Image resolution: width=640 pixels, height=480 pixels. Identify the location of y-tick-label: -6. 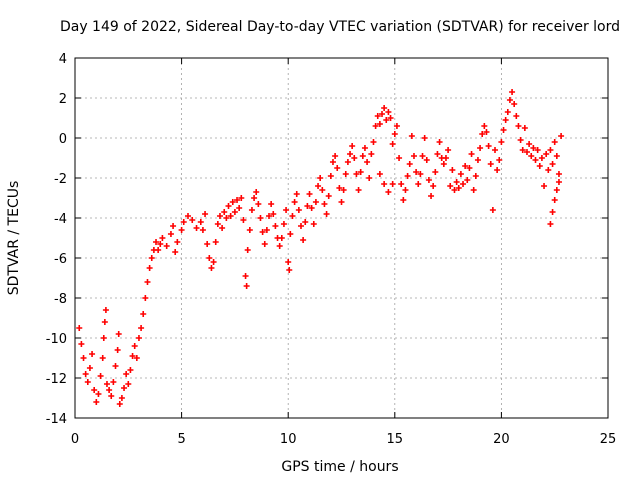
(60, 259).